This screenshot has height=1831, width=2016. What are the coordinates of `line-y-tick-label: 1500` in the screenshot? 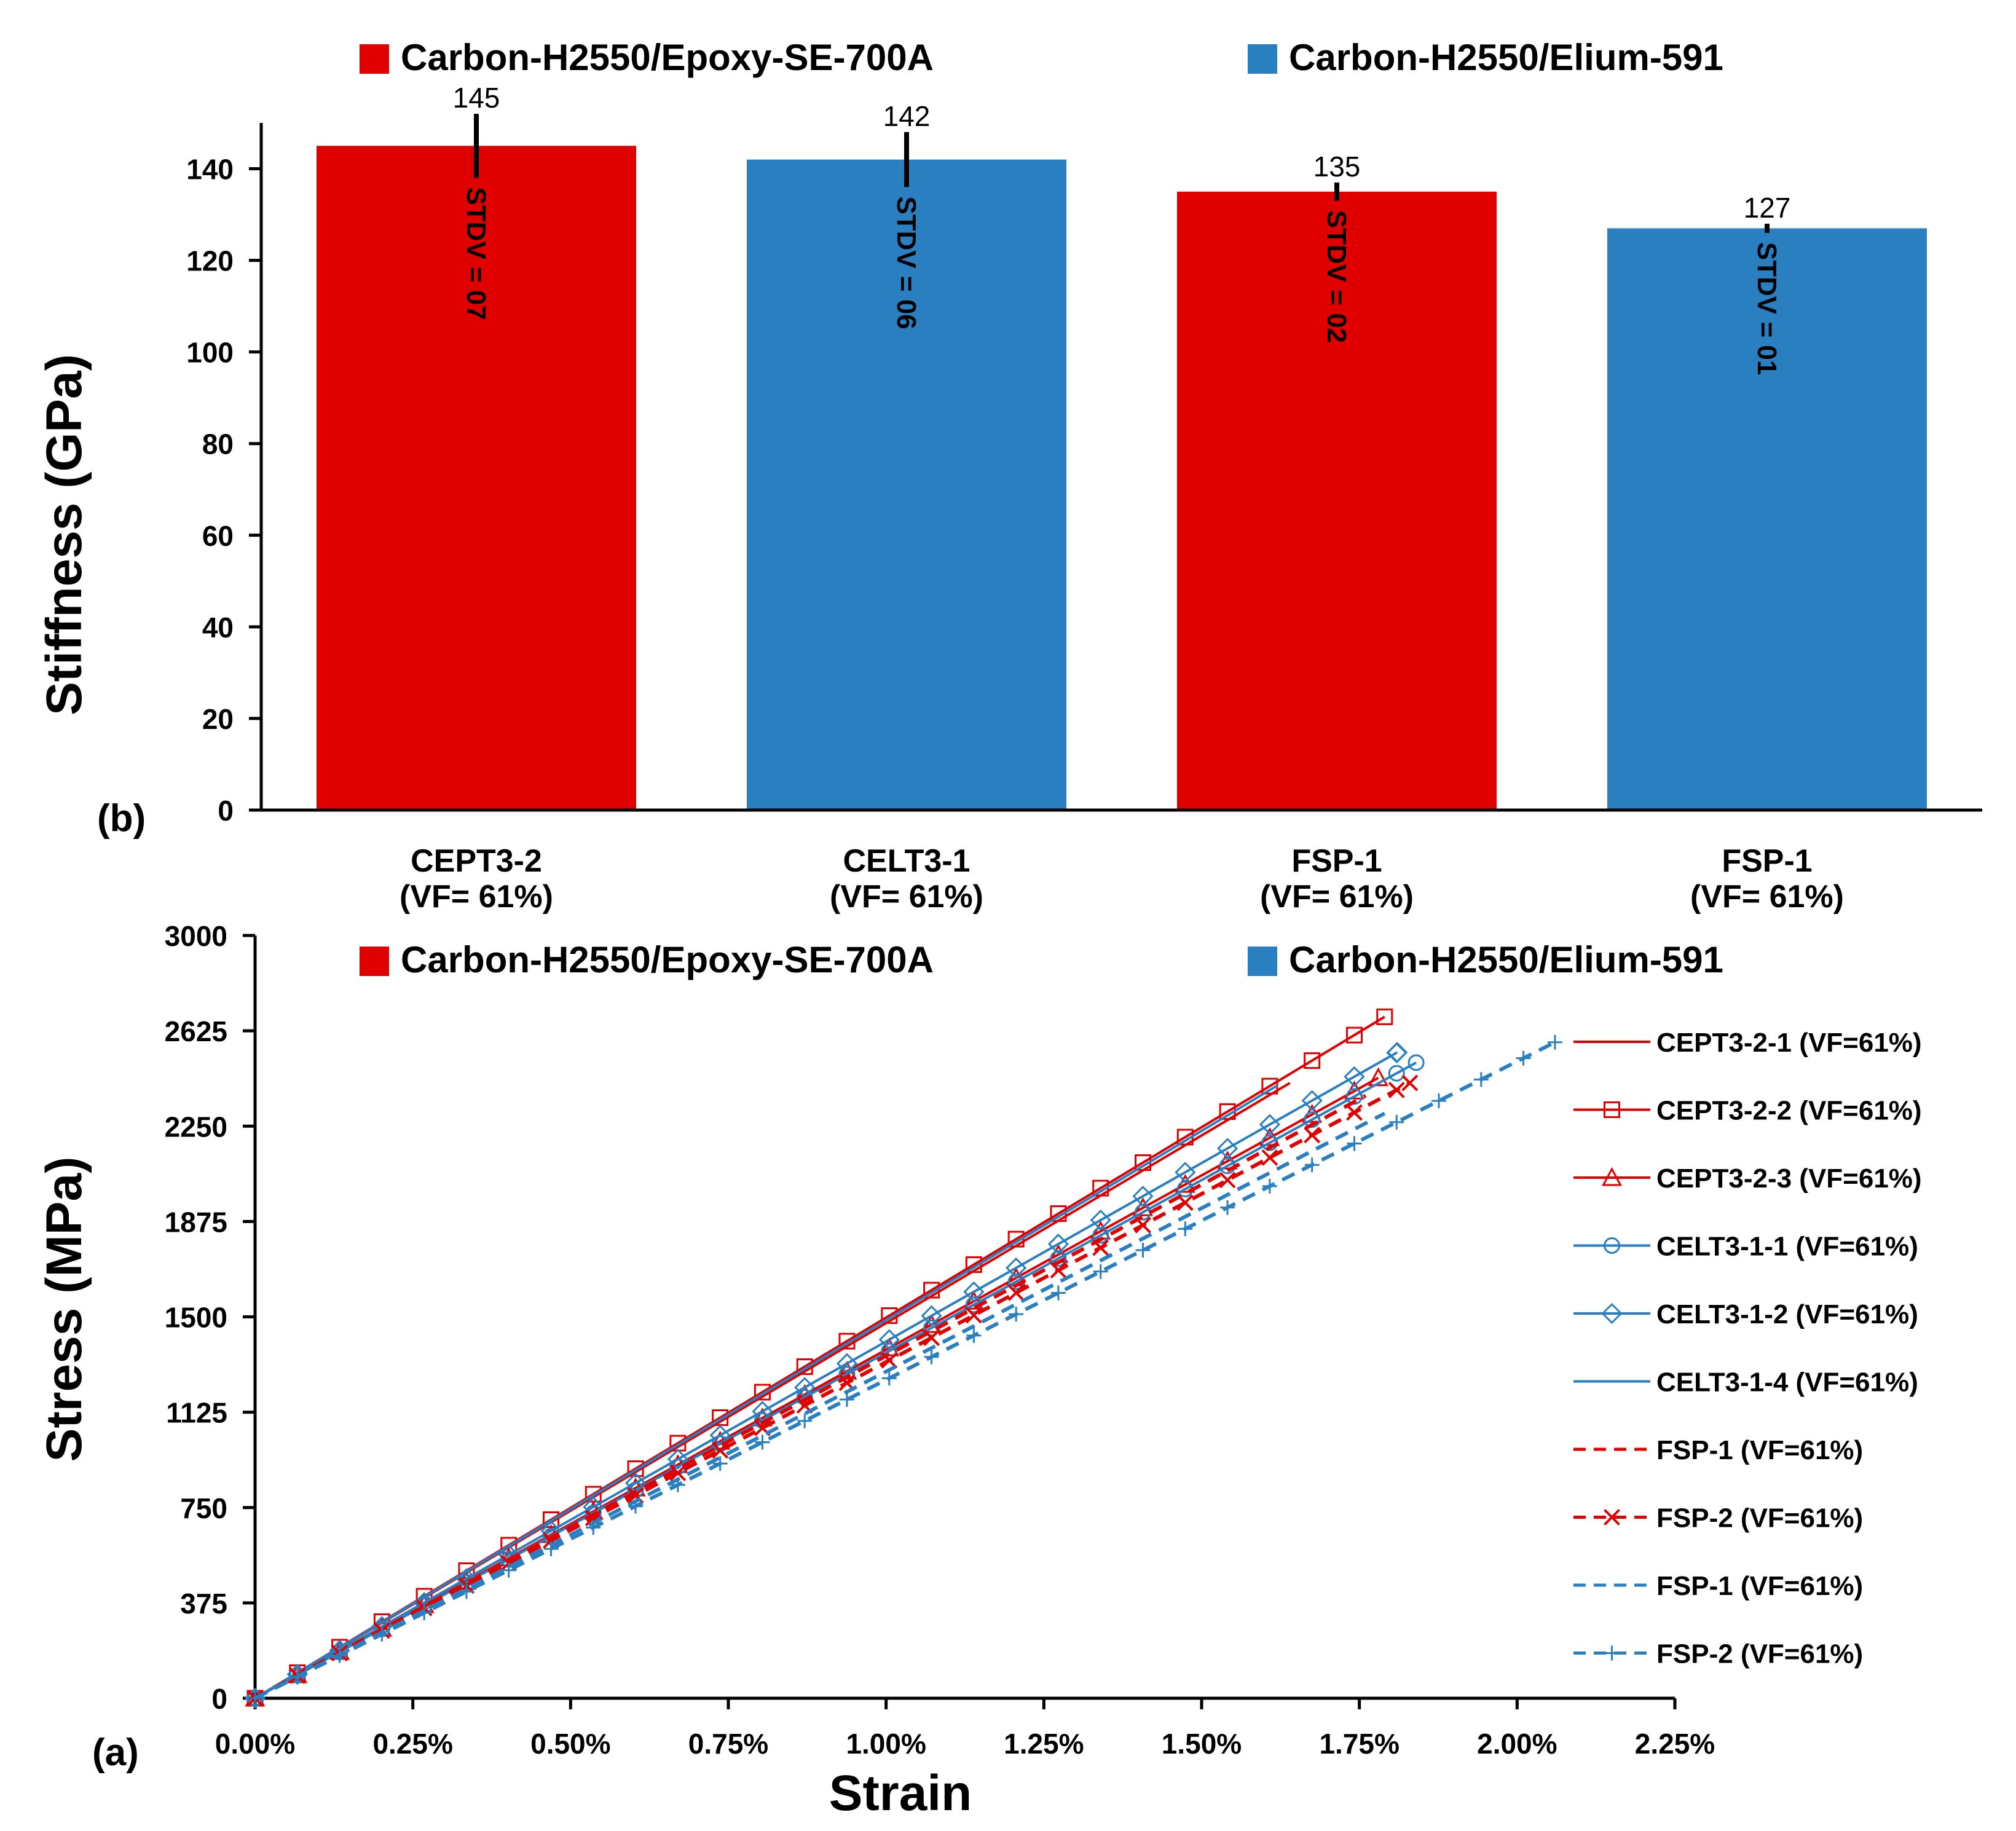 It's located at (196, 1318).